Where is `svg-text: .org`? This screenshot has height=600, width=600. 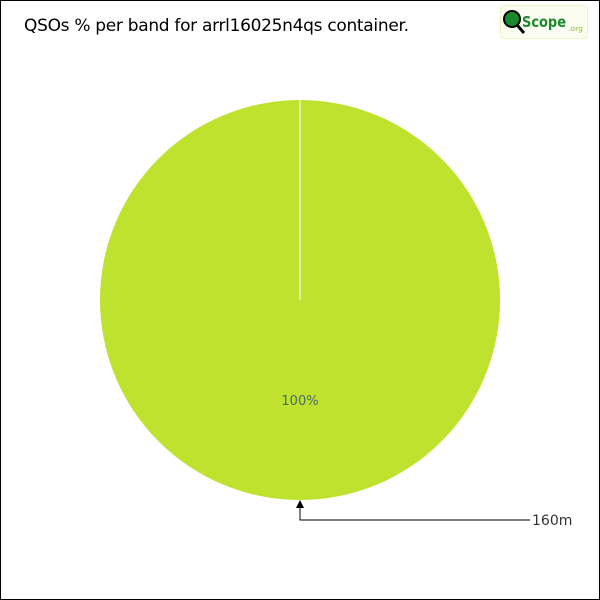 svg-text: .org is located at coordinates (575, 29).